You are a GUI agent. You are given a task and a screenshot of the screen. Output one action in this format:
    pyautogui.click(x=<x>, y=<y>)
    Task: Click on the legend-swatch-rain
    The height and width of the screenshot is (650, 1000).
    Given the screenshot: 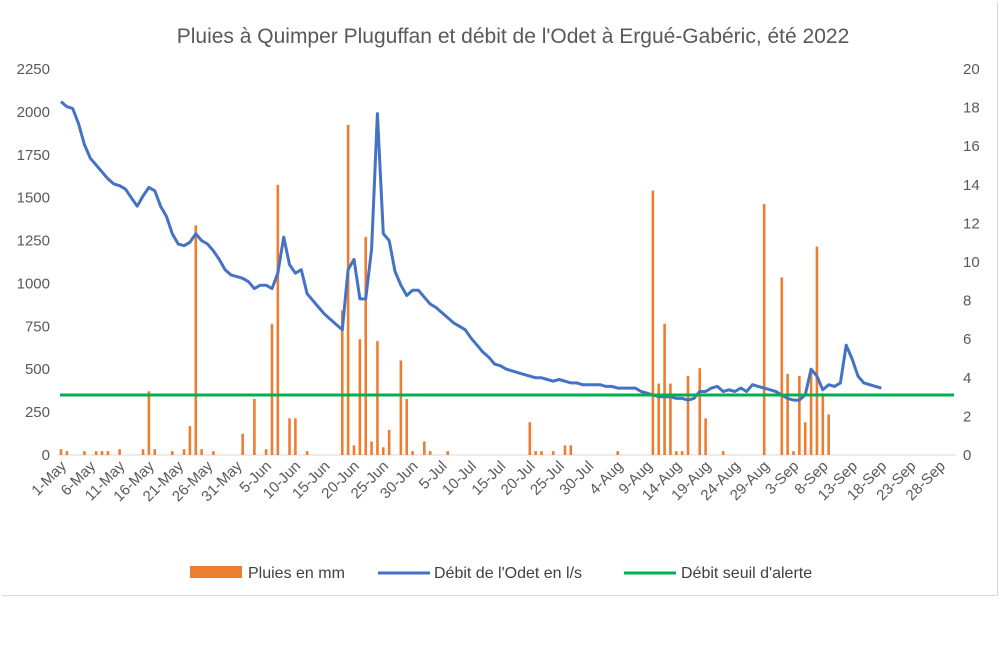 What is the action you would take?
    pyautogui.click(x=216, y=572)
    